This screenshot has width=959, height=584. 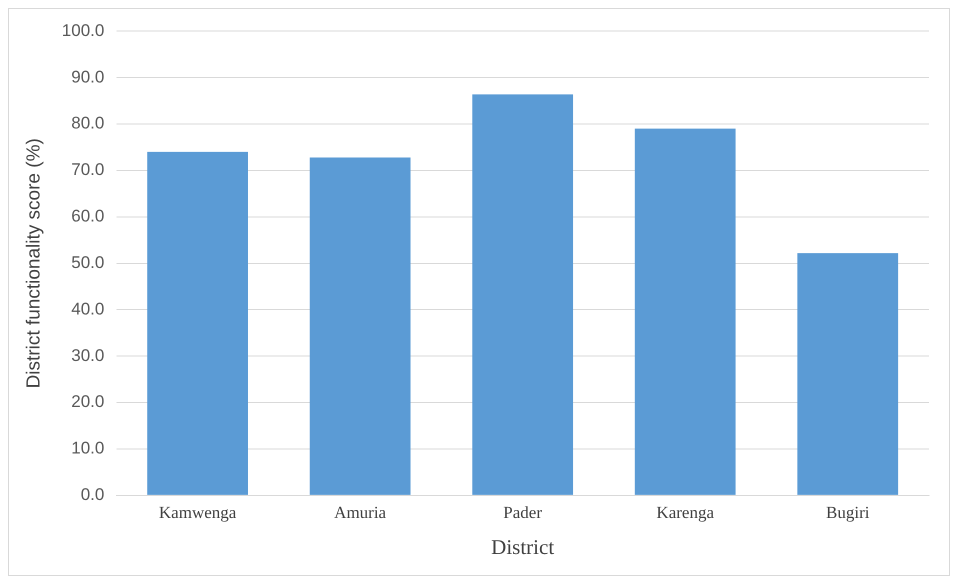 I want to click on x-tick-label: Kamwenga, so click(x=197, y=512).